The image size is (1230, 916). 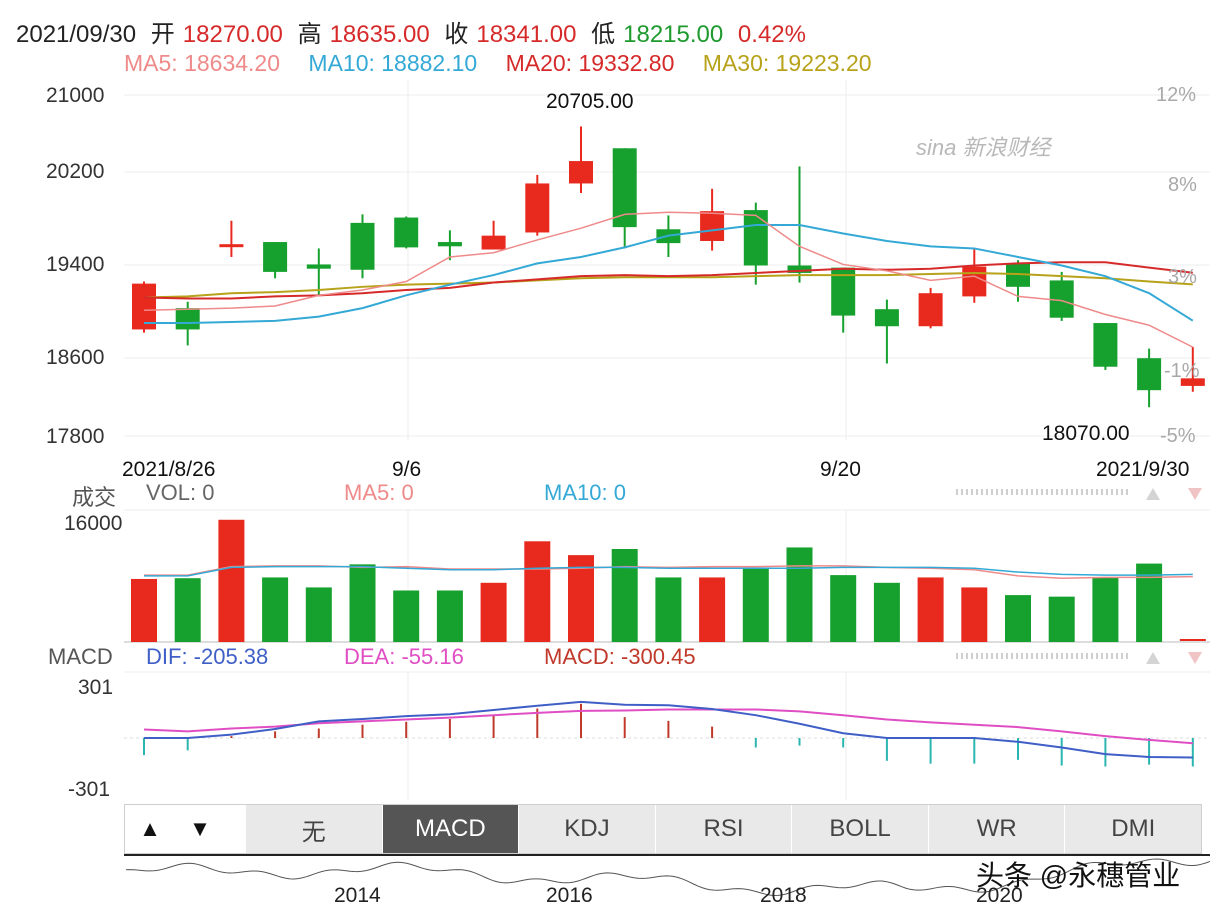 I want to click on macd-value: MACD: -300.45, so click(x=620, y=656).